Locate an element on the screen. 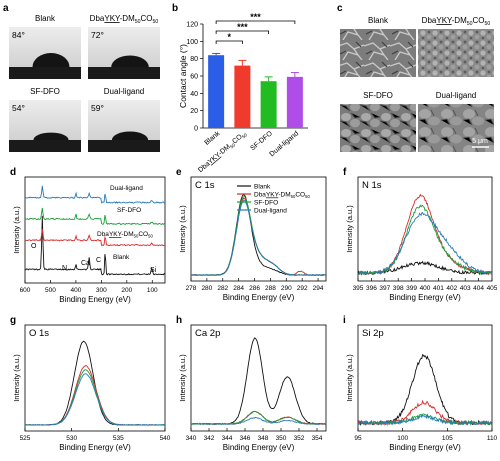 The height and width of the screenshot is (461, 500). x-tick-label: 402 is located at coordinates (451, 288).